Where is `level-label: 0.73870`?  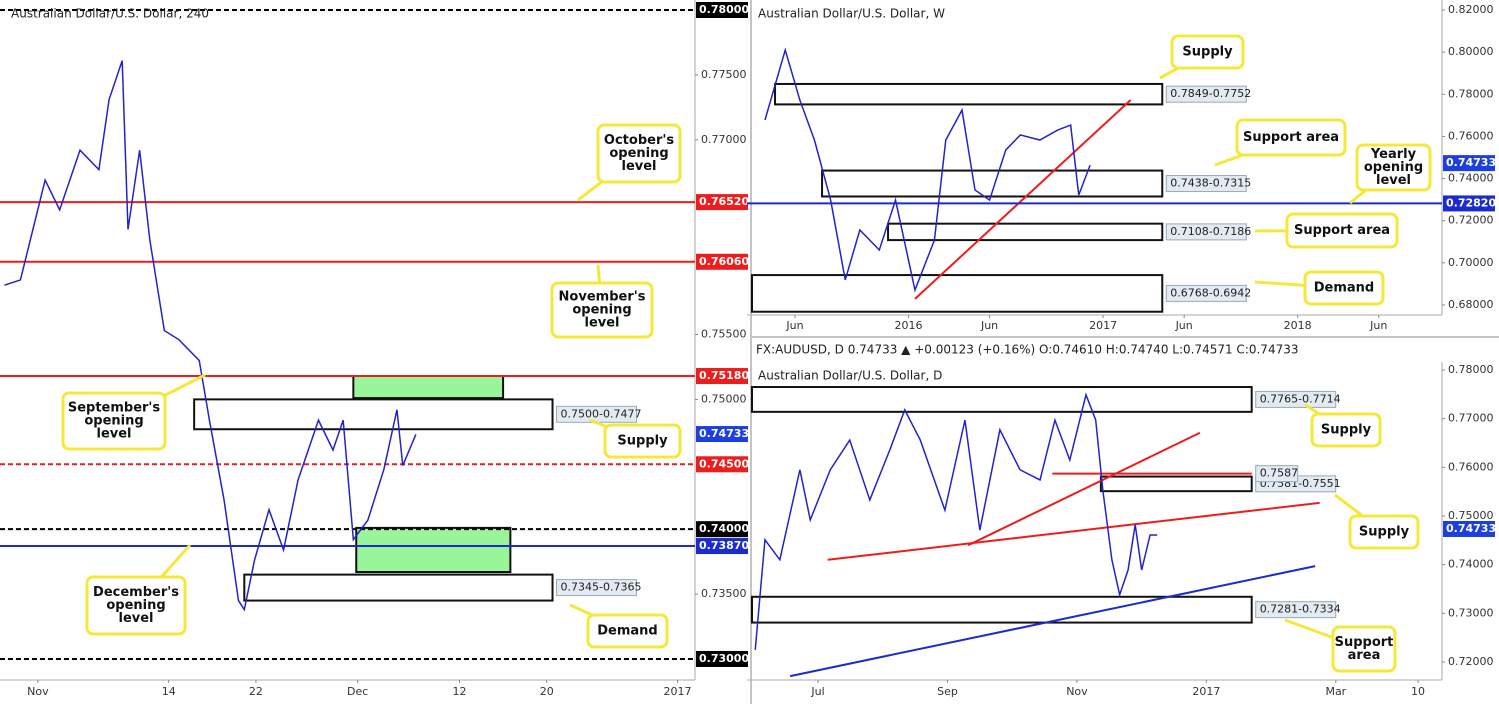 level-label: 0.73870 is located at coordinates (724, 545).